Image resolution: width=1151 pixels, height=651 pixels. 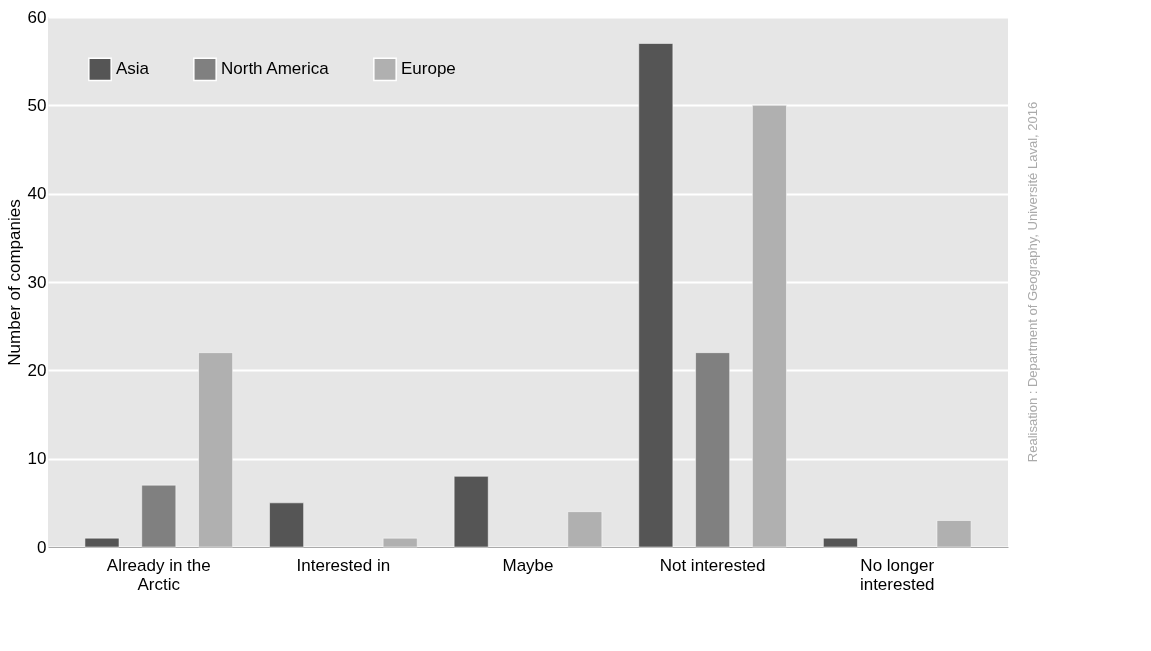 I want to click on legend-label: Europe, so click(x=428, y=69).